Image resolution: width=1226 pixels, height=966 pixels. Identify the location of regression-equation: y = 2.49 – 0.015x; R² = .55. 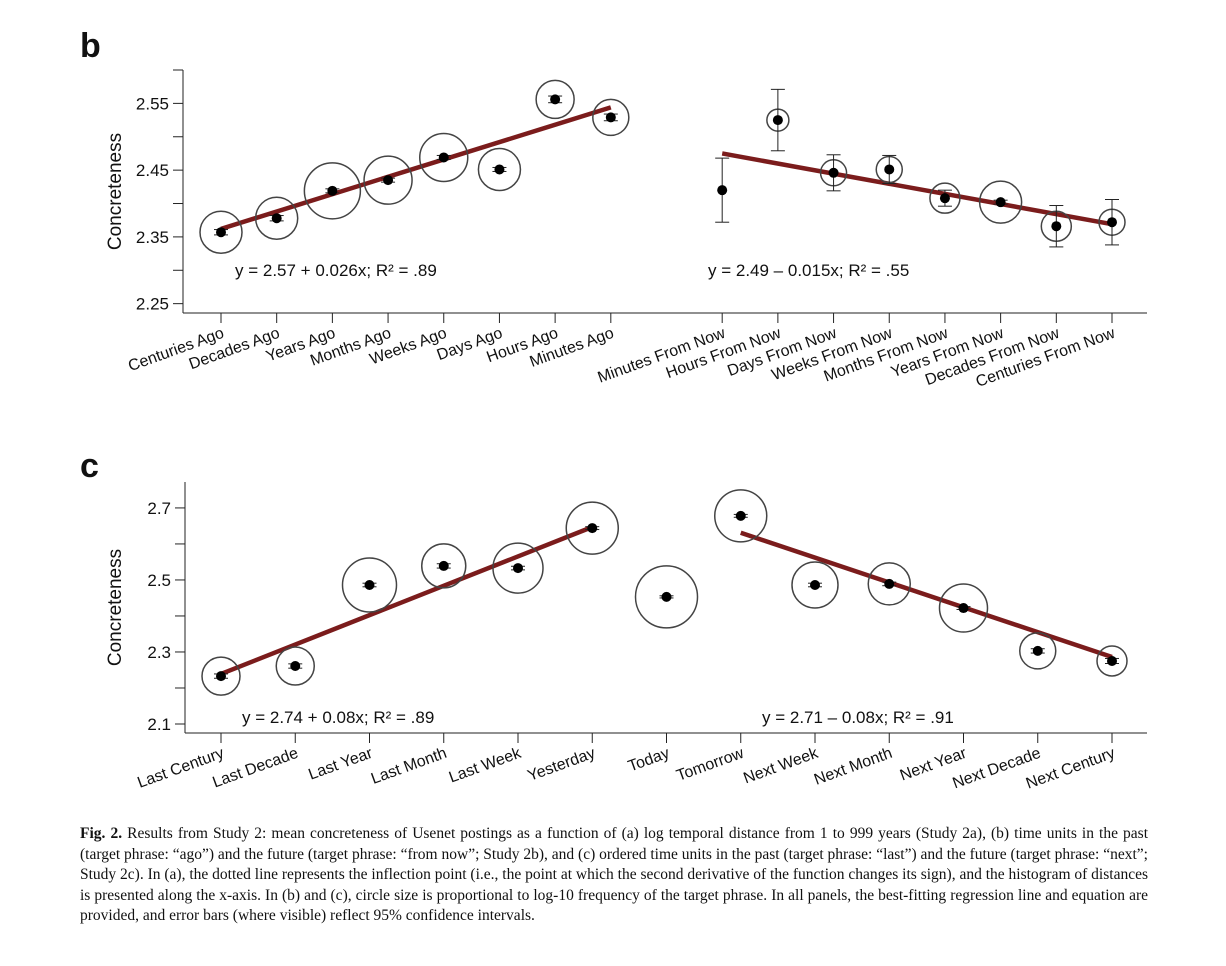
(808, 270).